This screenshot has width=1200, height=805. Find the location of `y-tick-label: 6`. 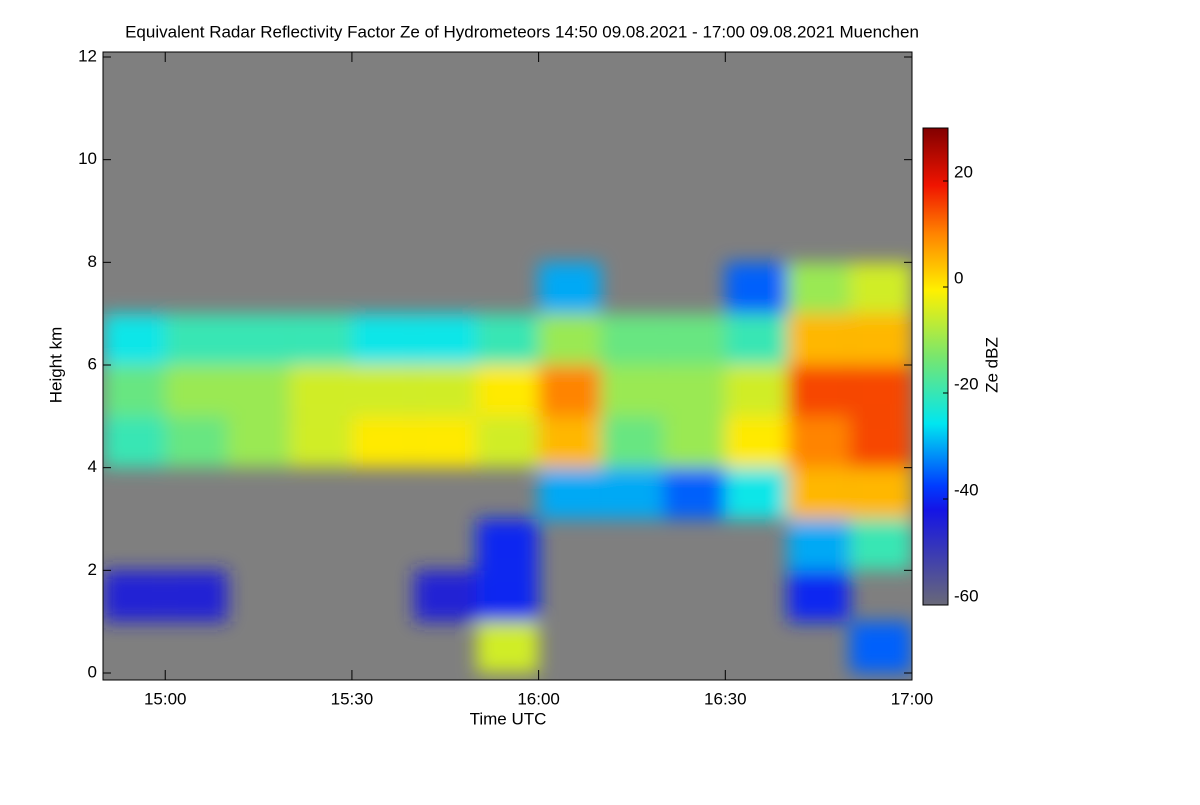

y-tick-label: 6 is located at coordinates (92, 363).